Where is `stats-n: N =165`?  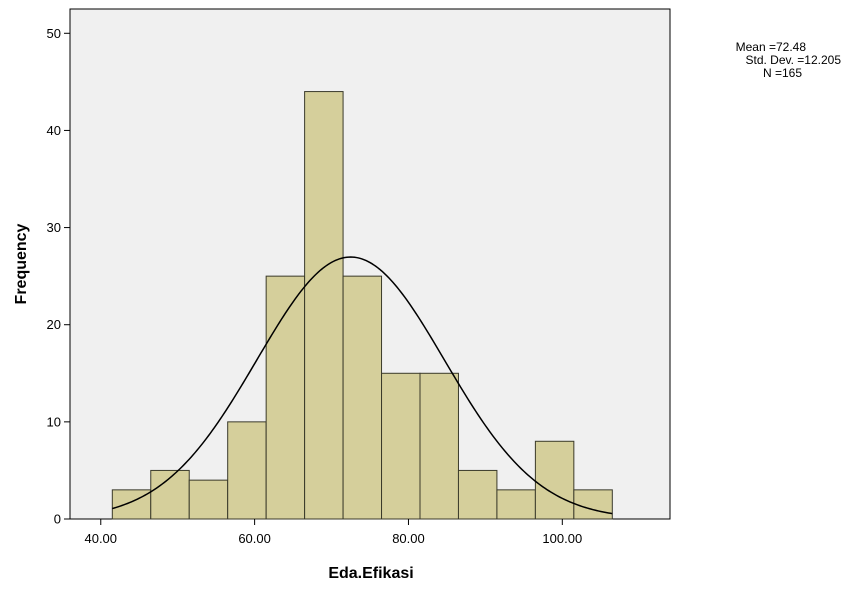
stats-n: N =165 is located at coordinates (782, 73).